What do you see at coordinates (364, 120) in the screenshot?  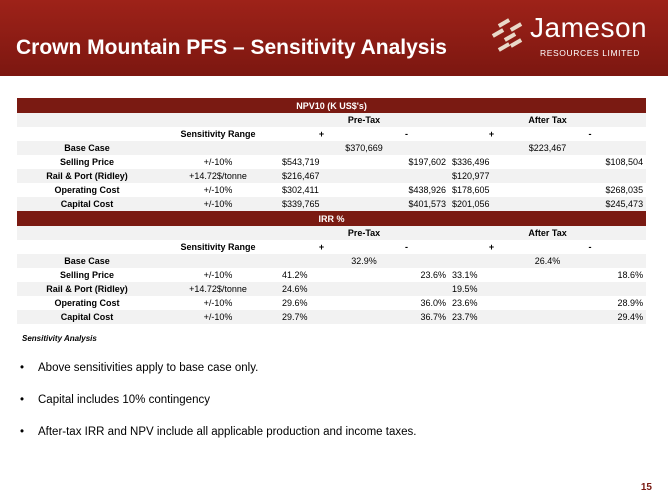 I see `npv-pre-tax-header: Pre-Tax` at bounding box center [364, 120].